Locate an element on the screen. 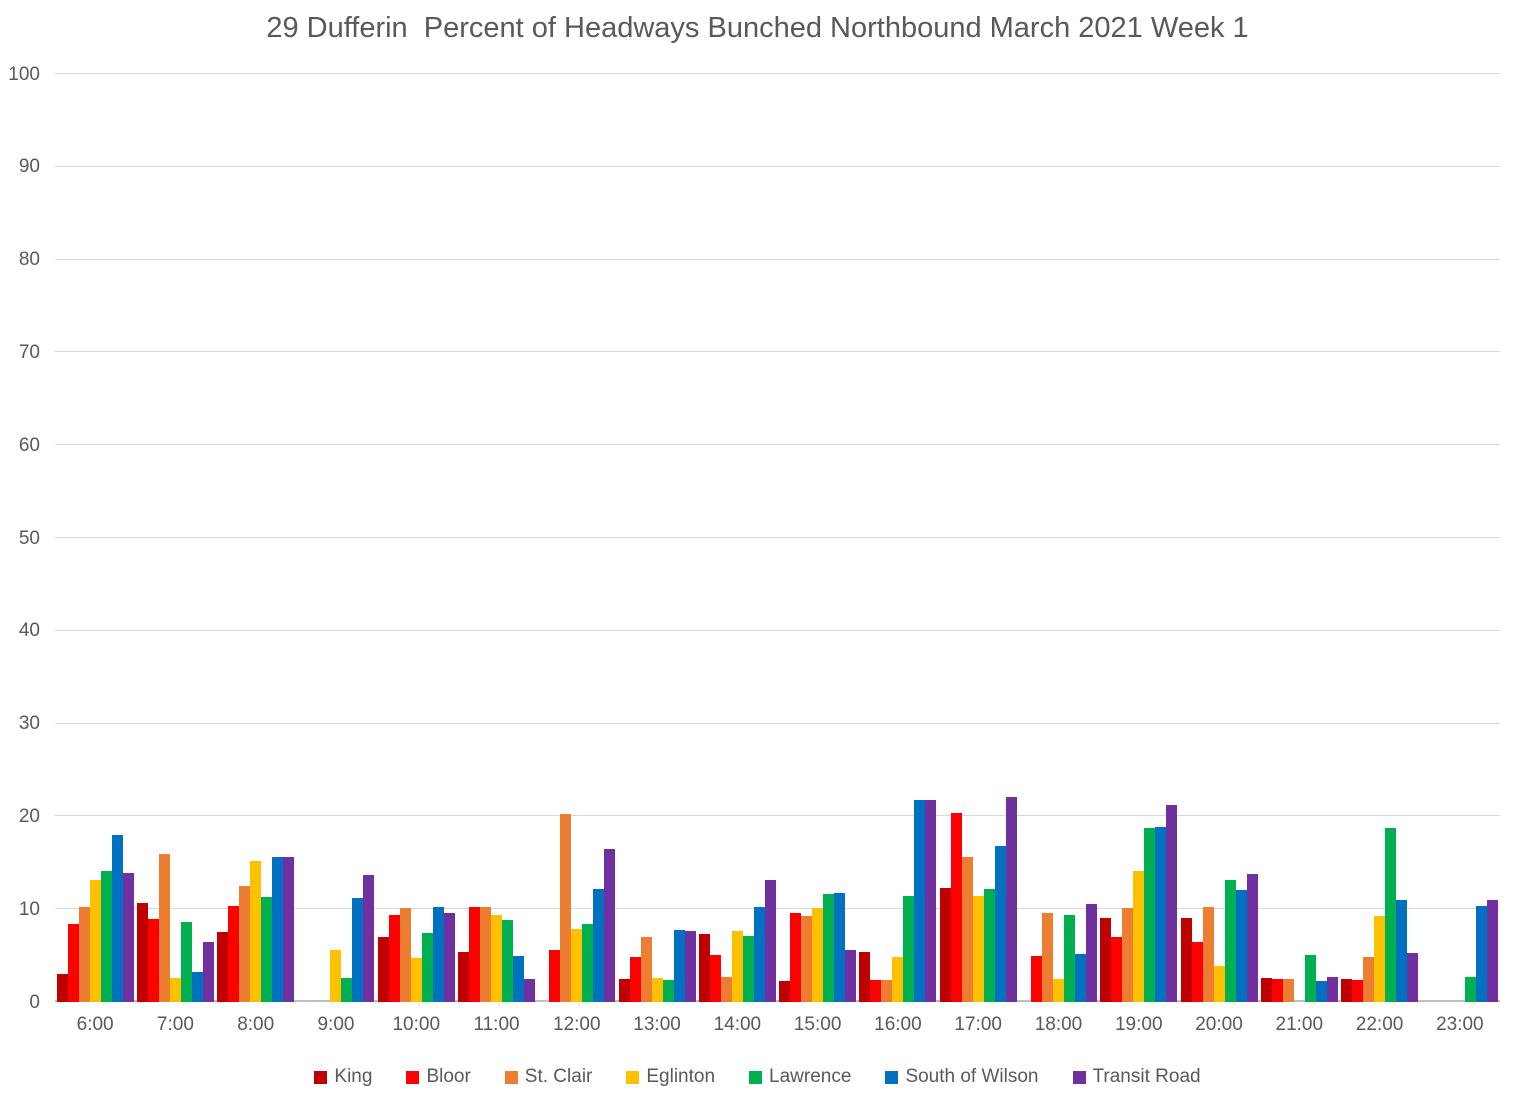 This screenshot has height=1102, width=1515. legend-label: South of Wilson is located at coordinates (972, 1076).